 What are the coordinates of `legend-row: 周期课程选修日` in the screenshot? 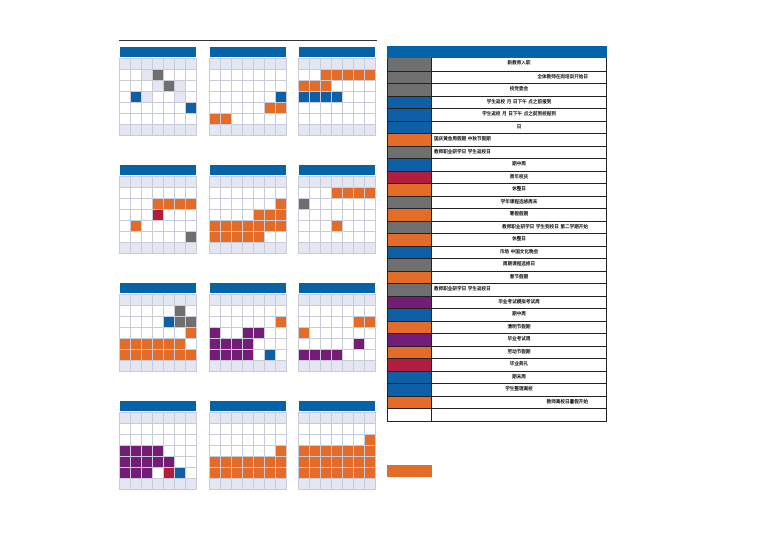 It's located at (497, 264).